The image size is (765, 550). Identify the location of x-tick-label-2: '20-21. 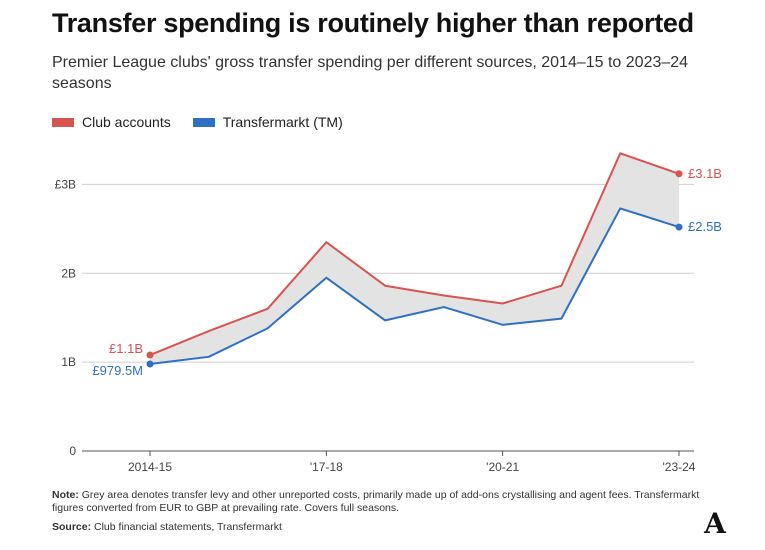
(502, 467).